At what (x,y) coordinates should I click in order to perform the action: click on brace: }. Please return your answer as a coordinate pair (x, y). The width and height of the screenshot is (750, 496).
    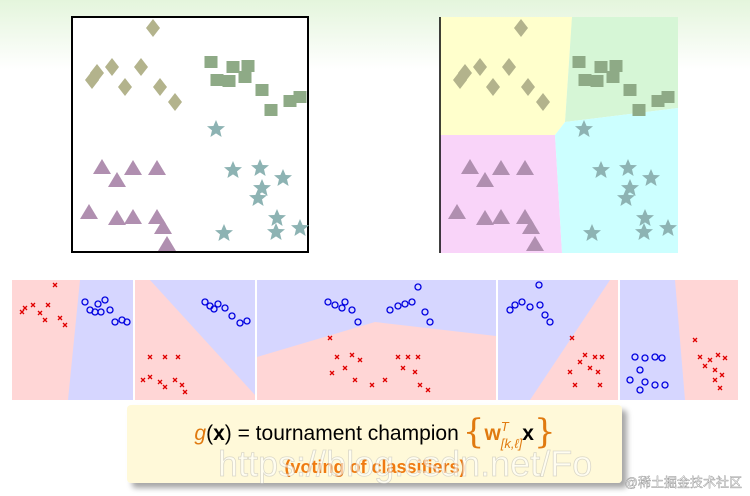
    Looking at the image, I should click on (545, 432).